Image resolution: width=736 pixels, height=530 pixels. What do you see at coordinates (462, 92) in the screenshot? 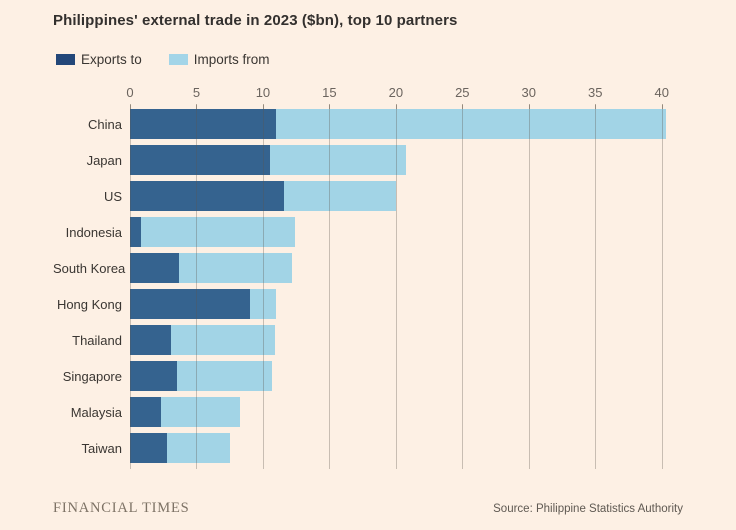
I see `axis-tick-label: 25` at bounding box center [462, 92].